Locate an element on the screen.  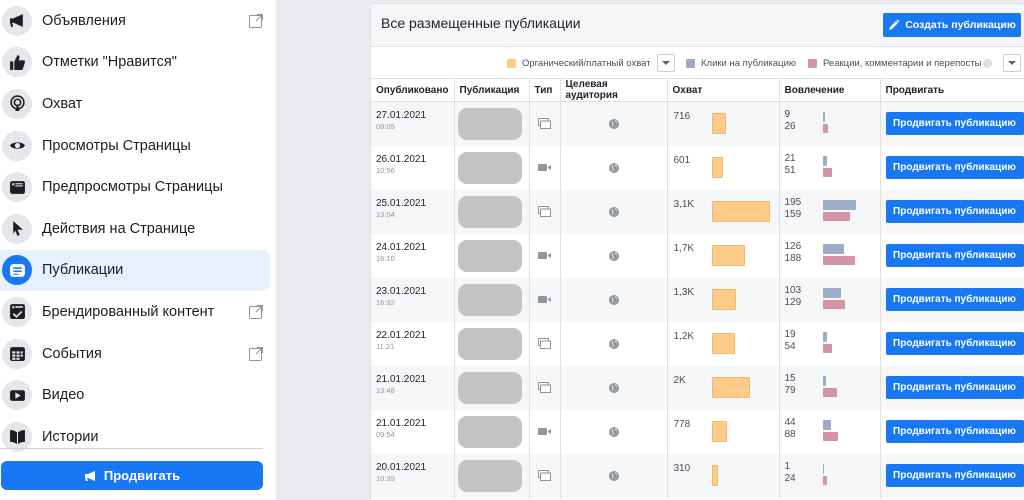
sidebar-item-0: Объявления is located at coordinates (138, 21).